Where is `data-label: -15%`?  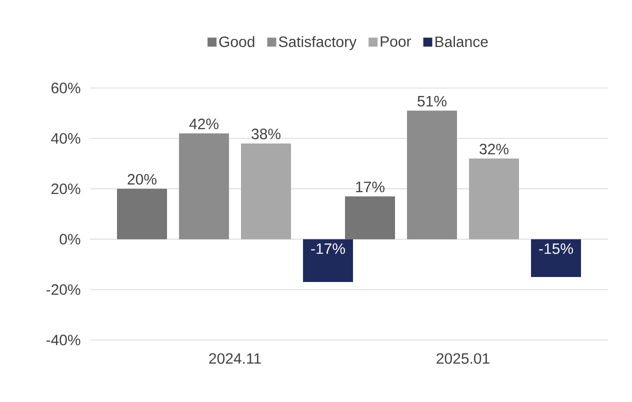 data-label: -15% is located at coordinates (556, 248).